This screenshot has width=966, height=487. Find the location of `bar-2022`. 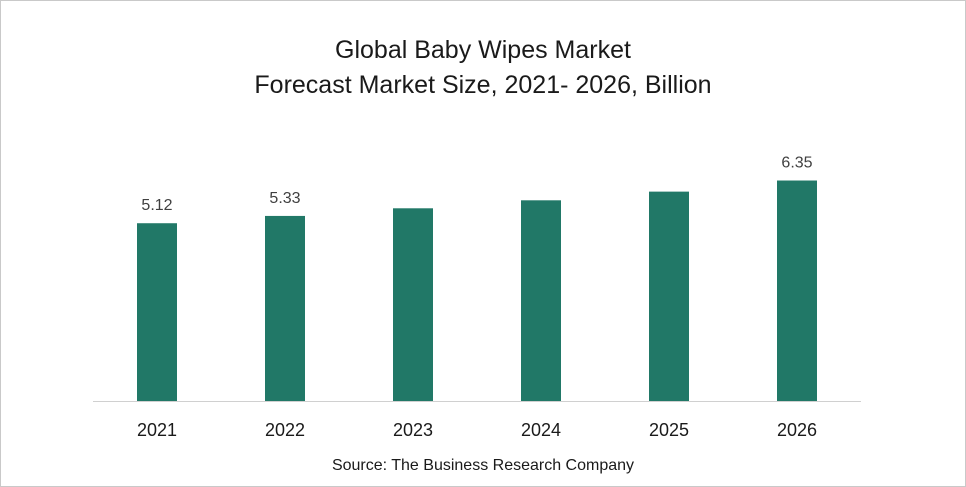

bar-2022 is located at coordinates (285, 308).